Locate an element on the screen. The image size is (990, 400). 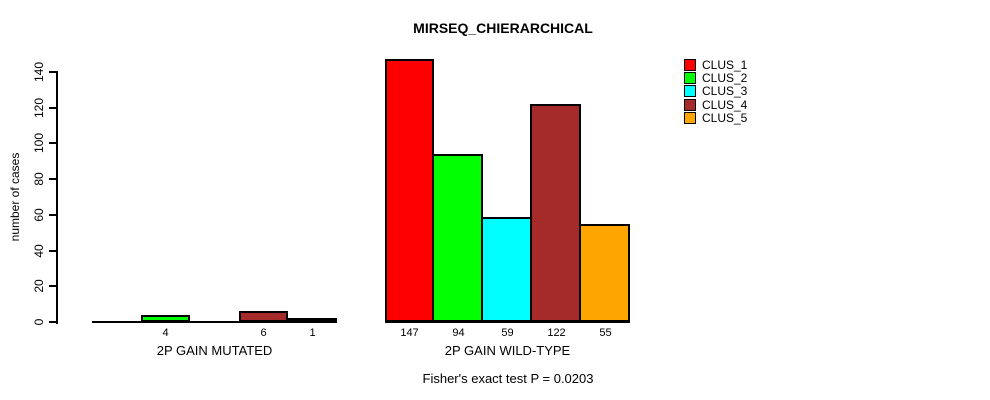
bar-value-label: 1 is located at coordinates (312, 333).